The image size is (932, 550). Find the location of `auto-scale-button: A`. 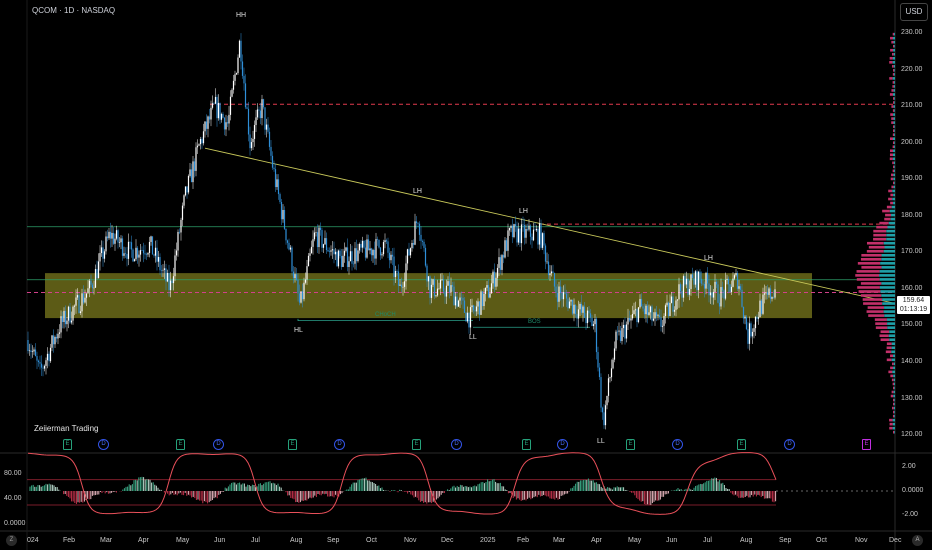

auto-scale-button: A is located at coordinates (917, 540).